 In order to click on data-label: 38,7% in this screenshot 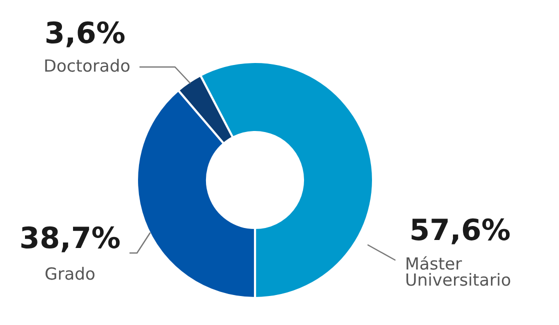, I will do `click(70, 239)`.